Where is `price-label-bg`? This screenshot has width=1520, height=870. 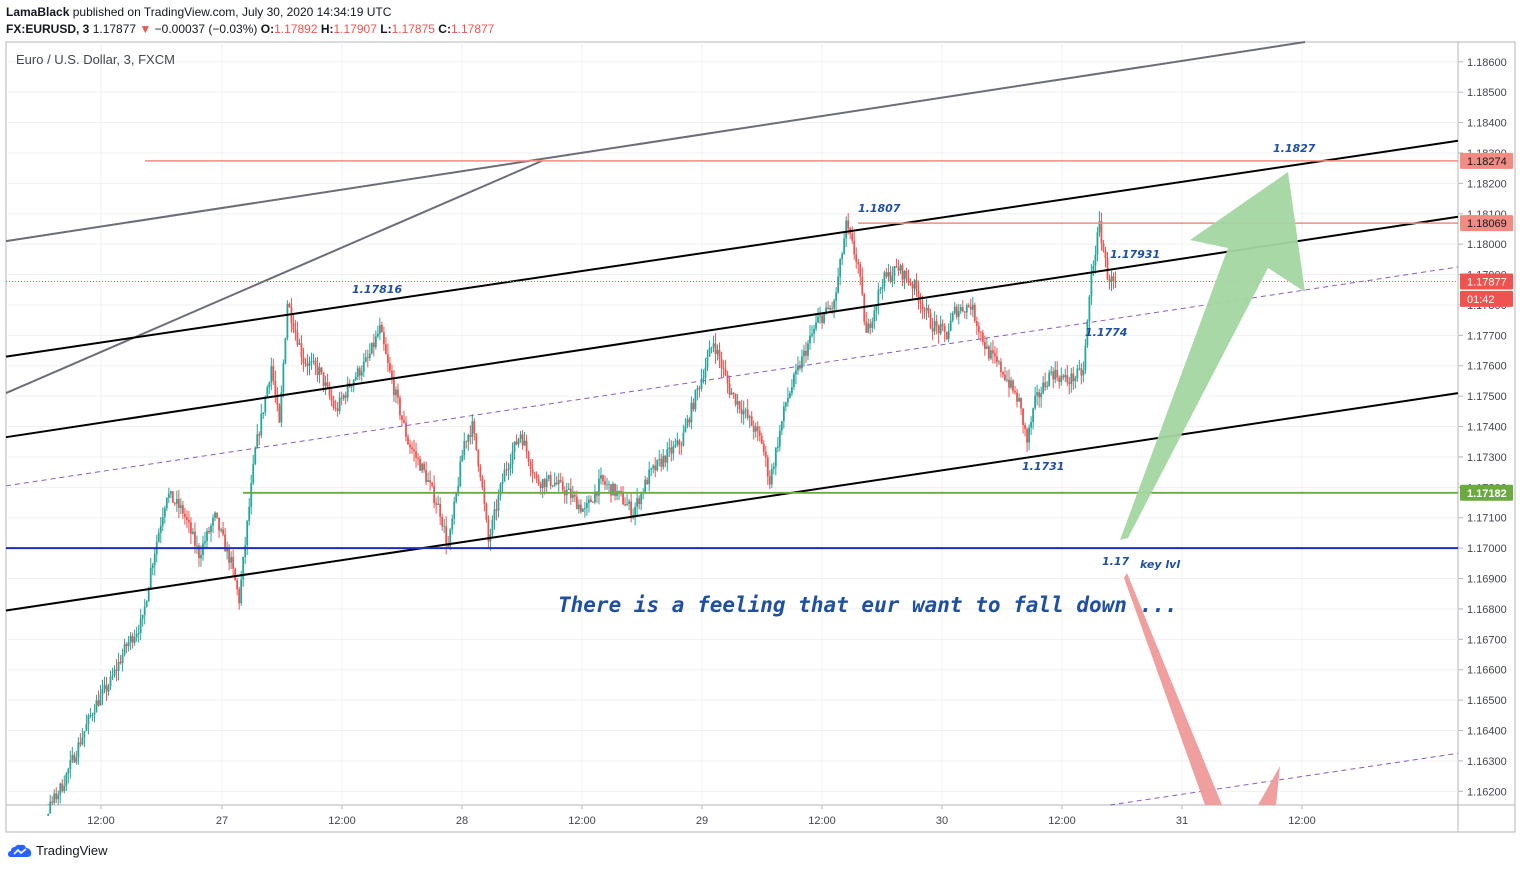
price-label-bg is located at coordinates (1486, 281).